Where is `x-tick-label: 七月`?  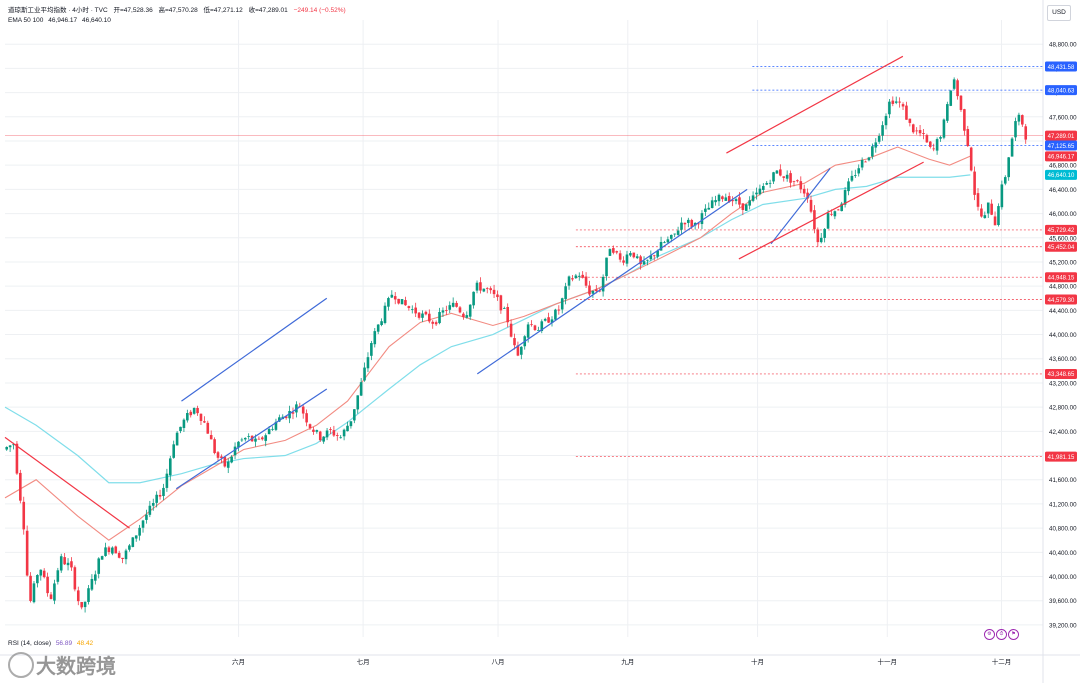 x-tick-label: 七月 is located at coordinates (363, 661).